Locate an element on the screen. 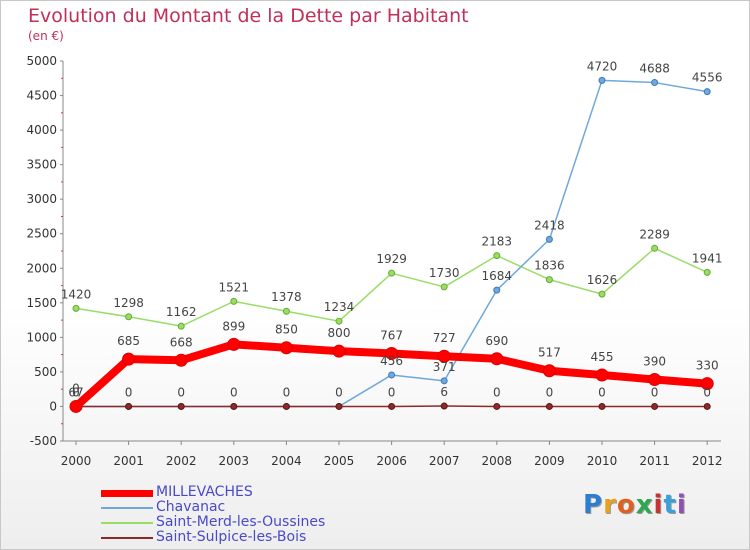  legend-swatch is located at coordinates (127, 508).